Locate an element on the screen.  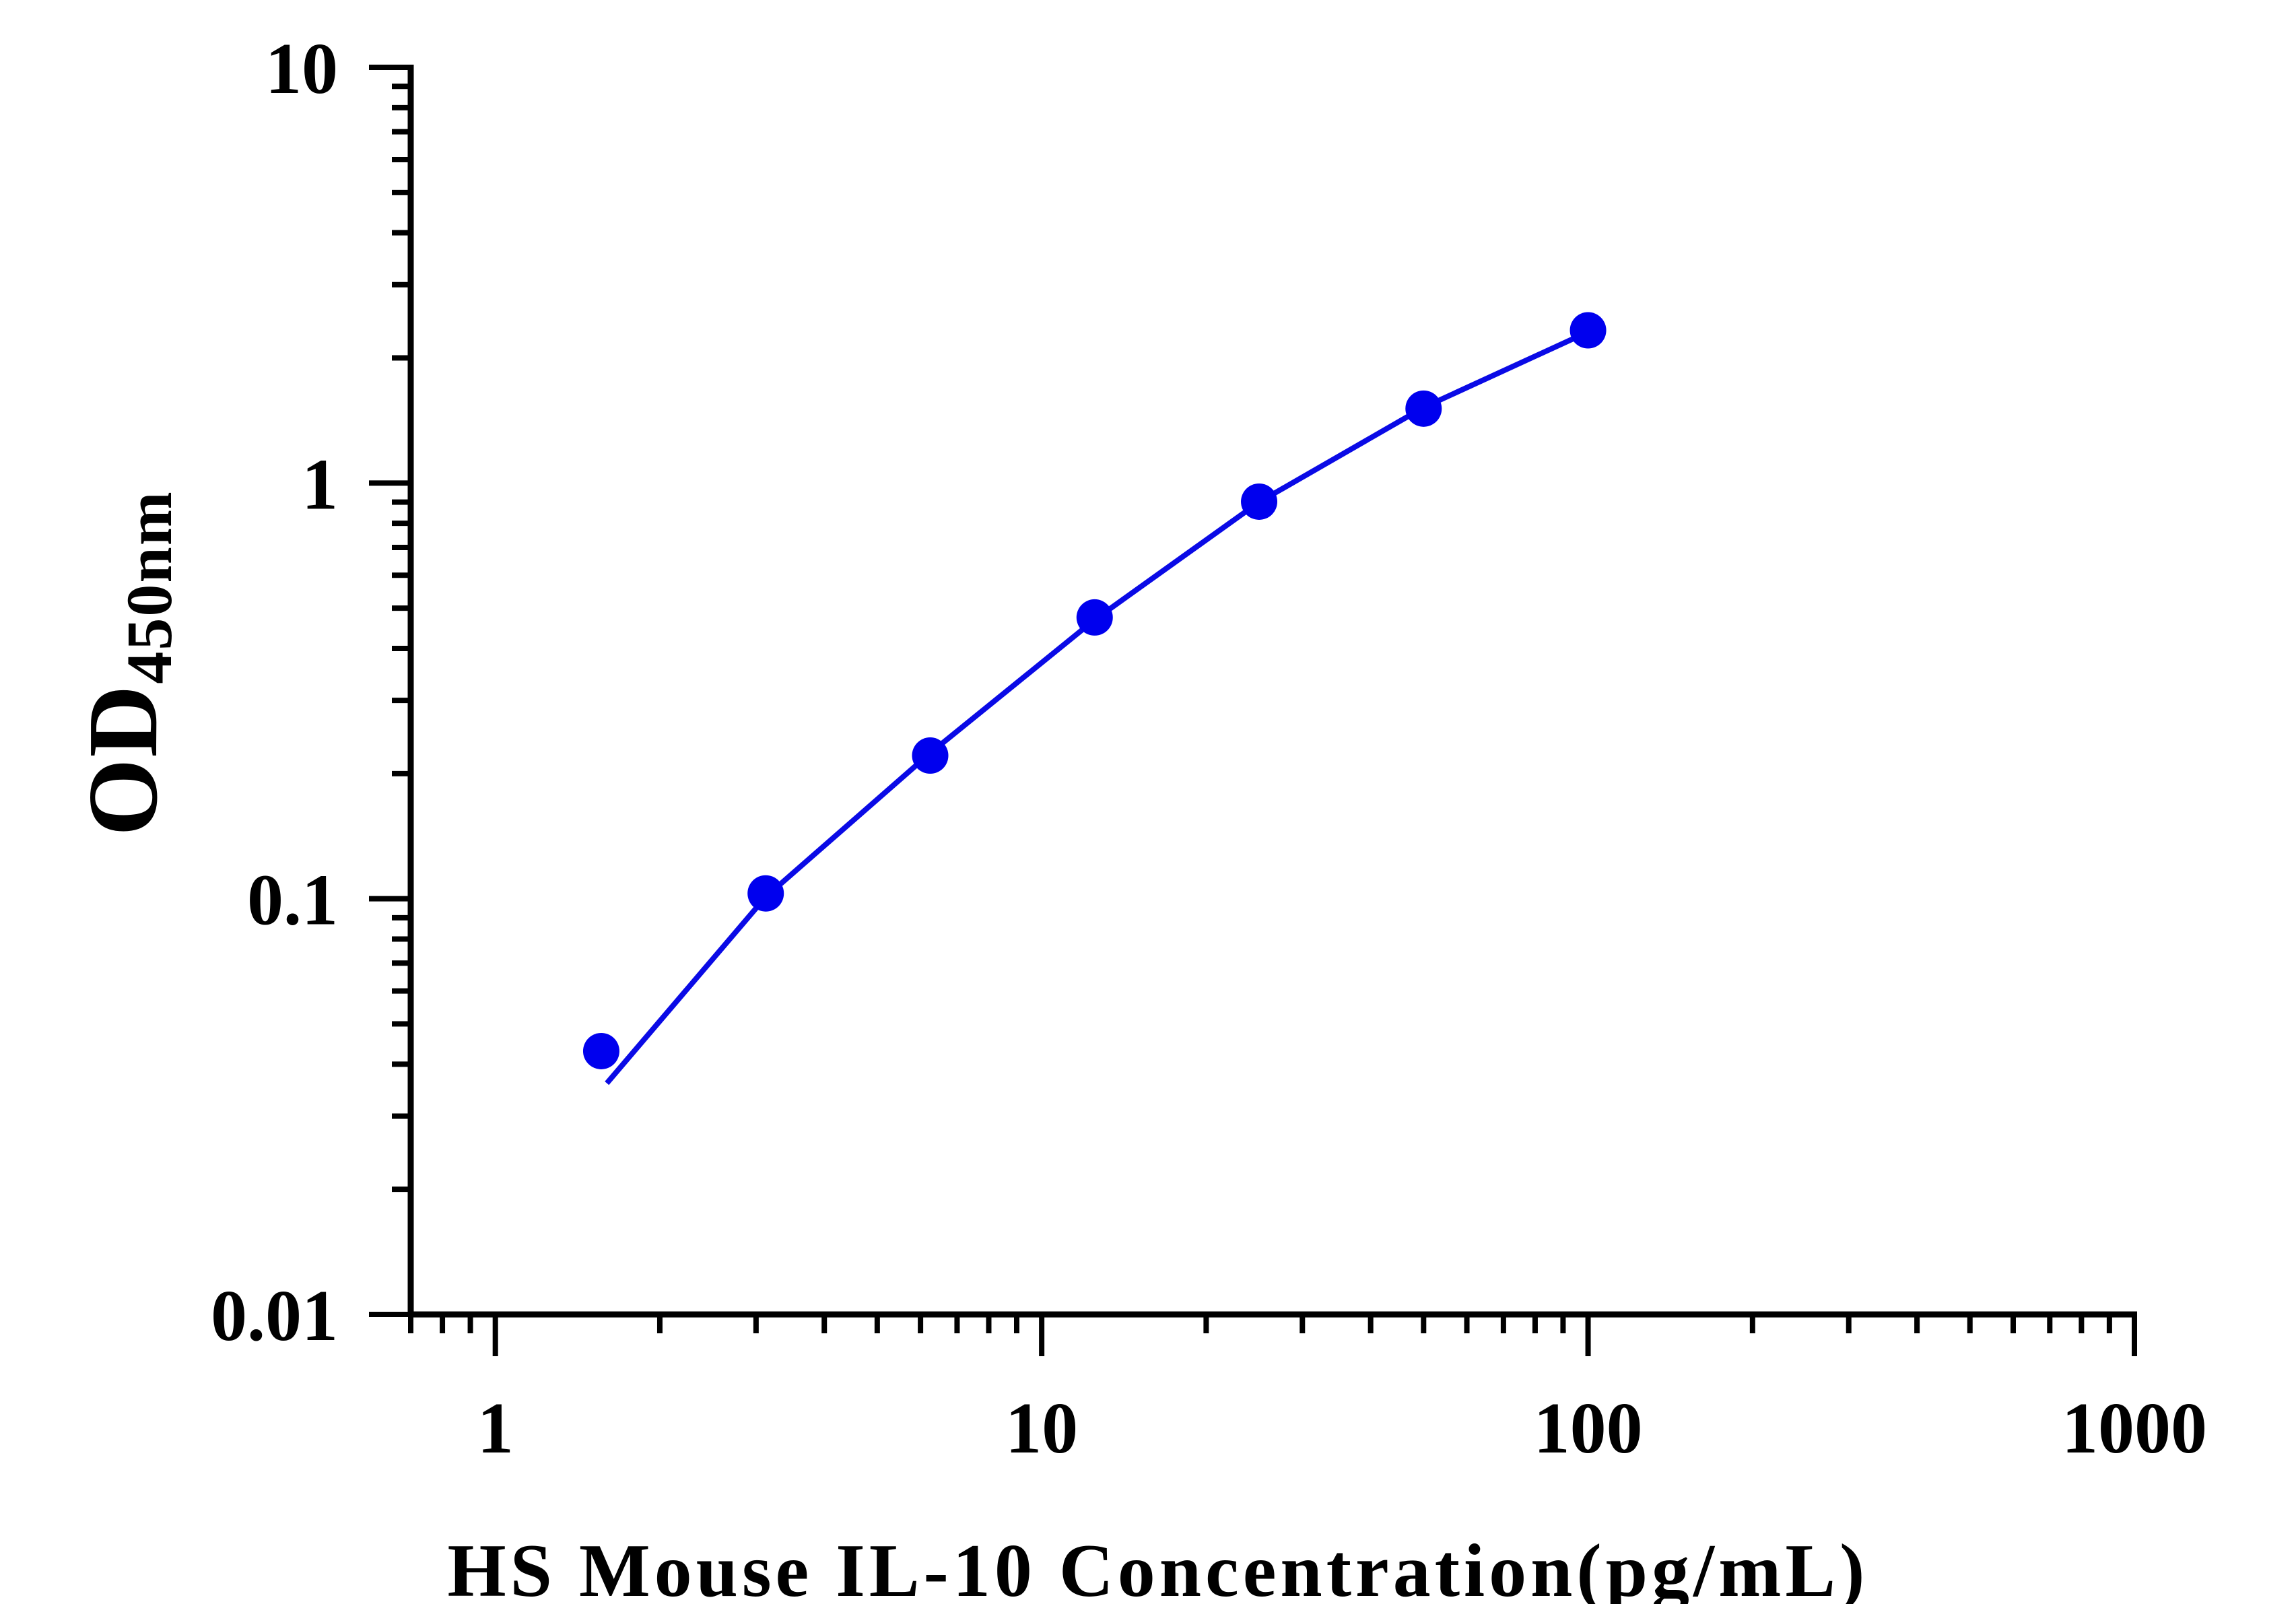
x-ticks is located at coordinates (1272, 1335).